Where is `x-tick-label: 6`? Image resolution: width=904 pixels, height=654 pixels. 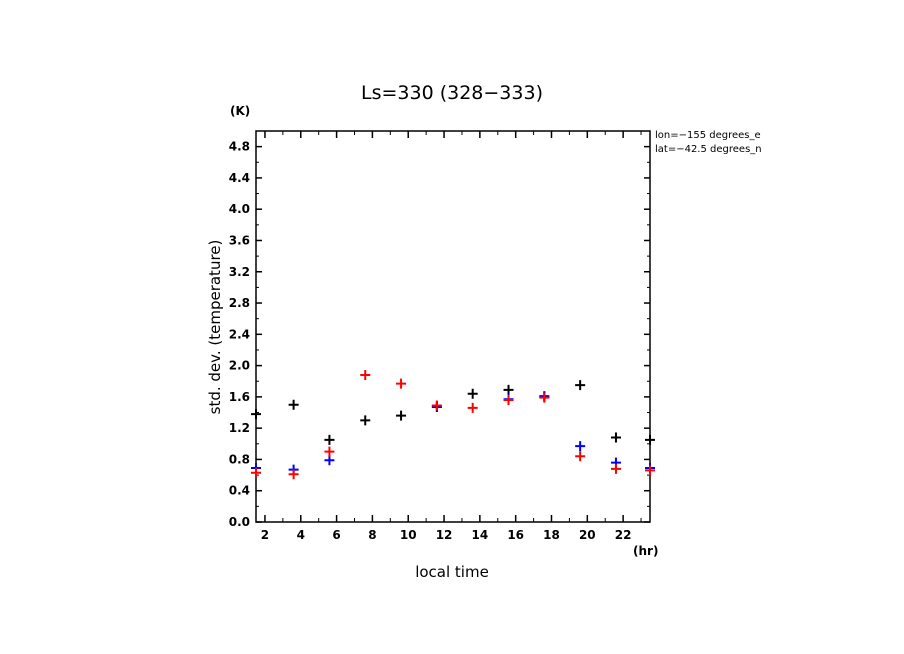
x-tick-label: 6 is located at coordinates (336, 535).